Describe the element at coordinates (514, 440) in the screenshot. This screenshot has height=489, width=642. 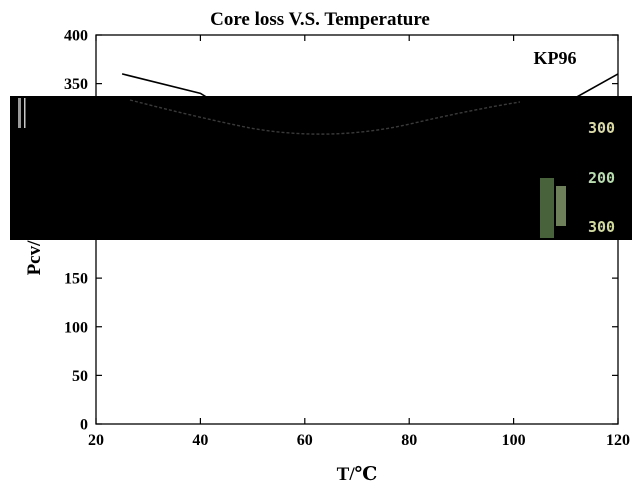
I see `x-tick-label: 100` at that location.